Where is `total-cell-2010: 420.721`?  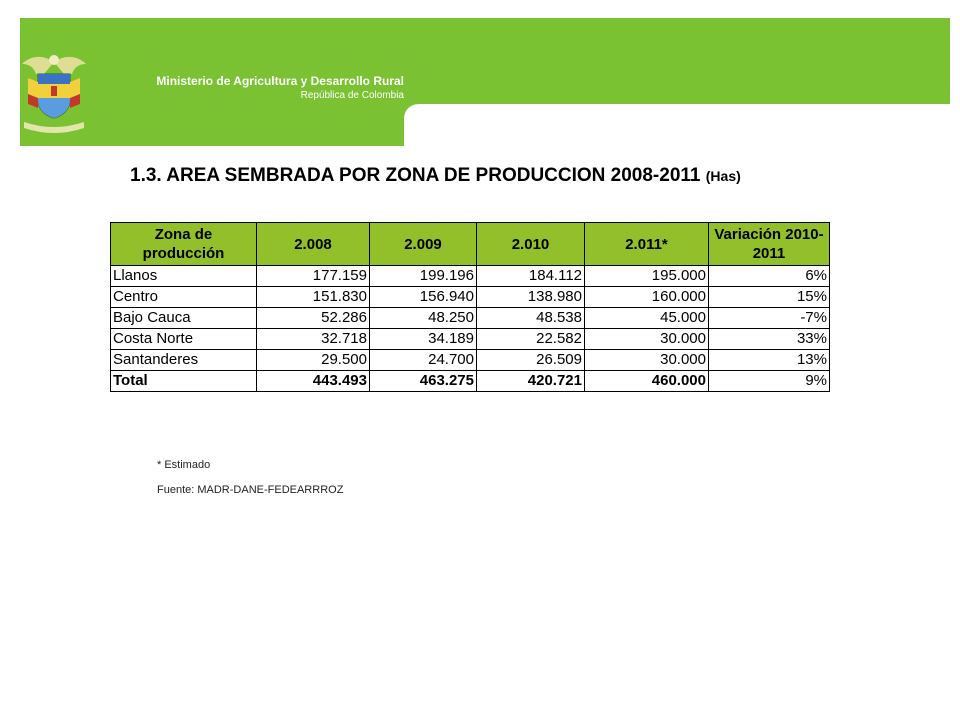
total-cell-2010: 420.721 is located at coordinates (530, 381).